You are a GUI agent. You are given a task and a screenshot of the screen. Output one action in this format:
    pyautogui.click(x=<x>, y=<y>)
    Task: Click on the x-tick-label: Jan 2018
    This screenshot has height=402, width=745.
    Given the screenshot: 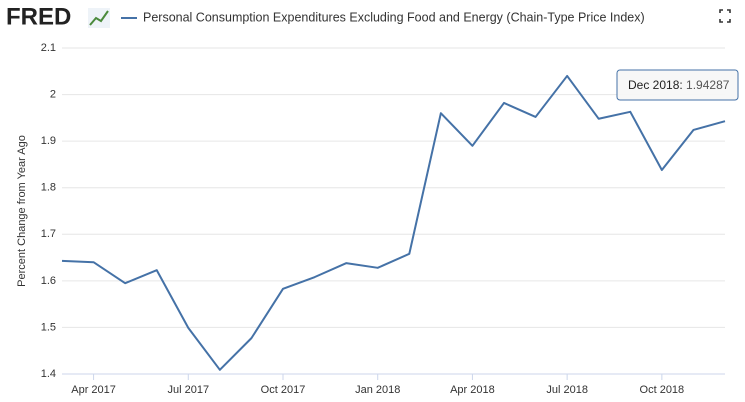 What is the action you would take?
    pyautogui.click(x=377, y=390)
    